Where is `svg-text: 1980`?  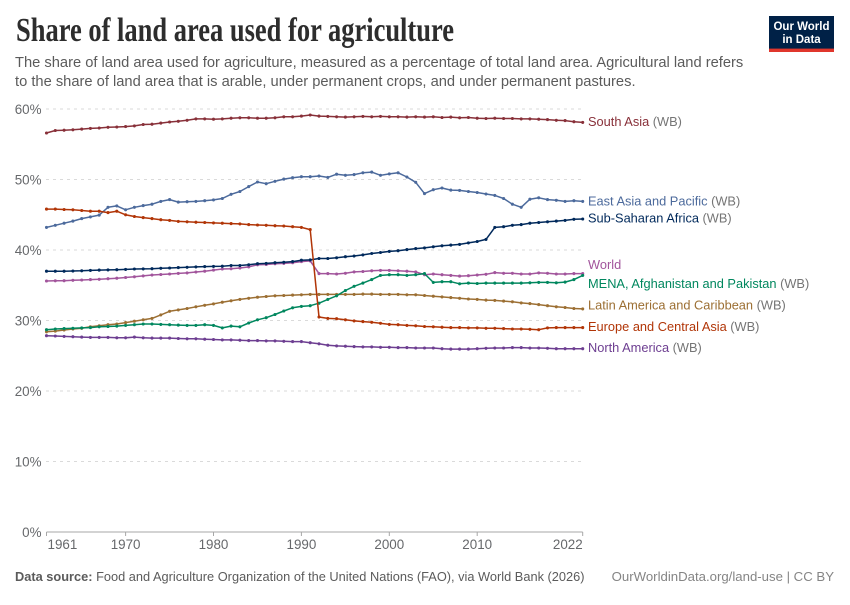
svg-text: 1980 is located at coordinates (214, 544).